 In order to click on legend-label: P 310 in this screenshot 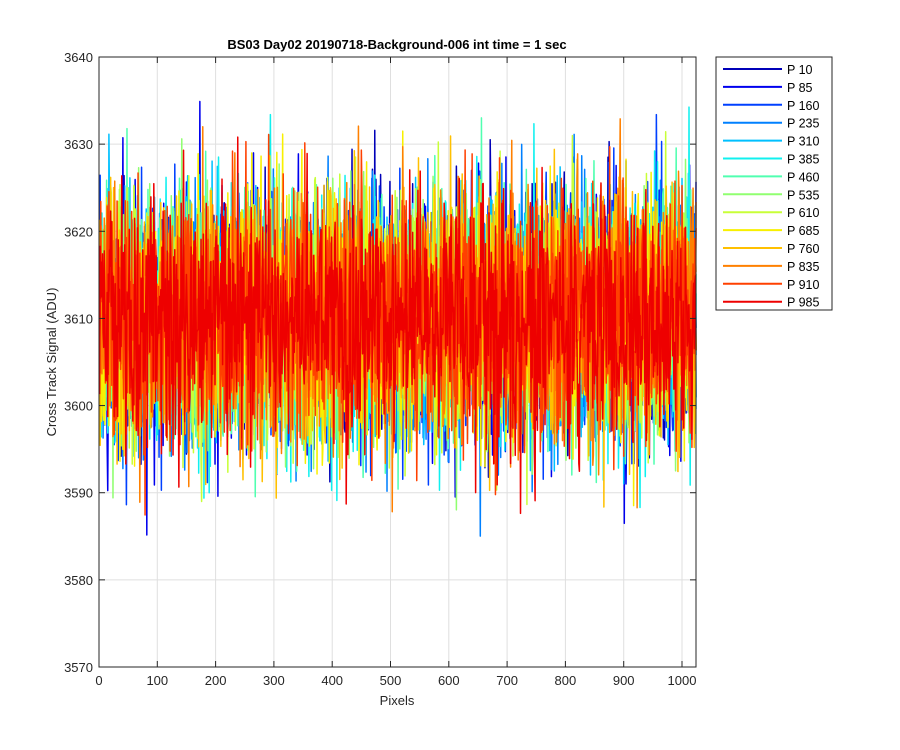, I will do `click(803, 142)`.